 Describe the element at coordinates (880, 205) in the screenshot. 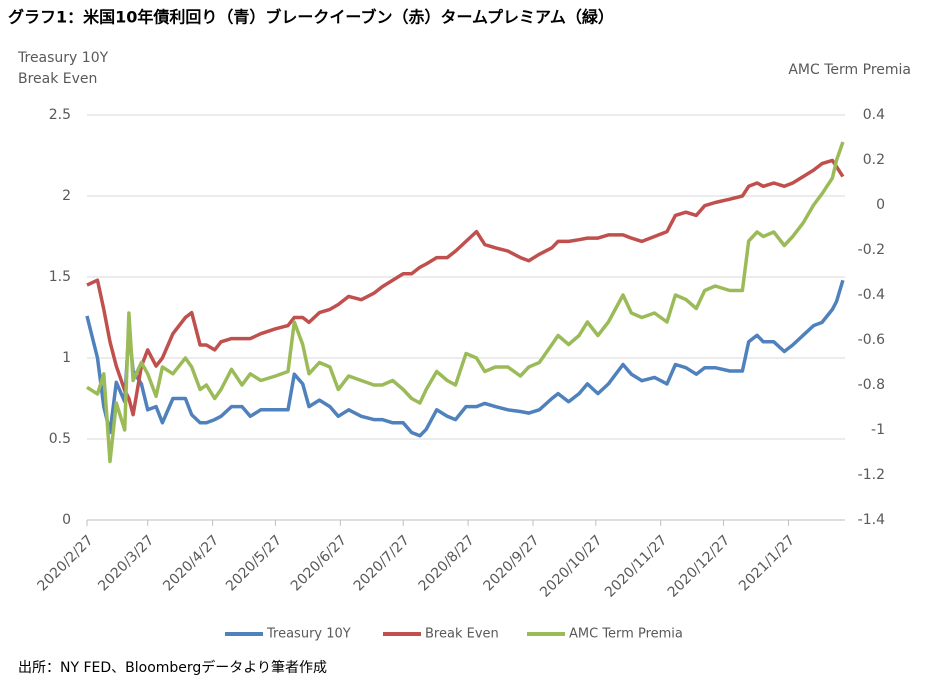

I see `y2-tick-label: 0` at that location.